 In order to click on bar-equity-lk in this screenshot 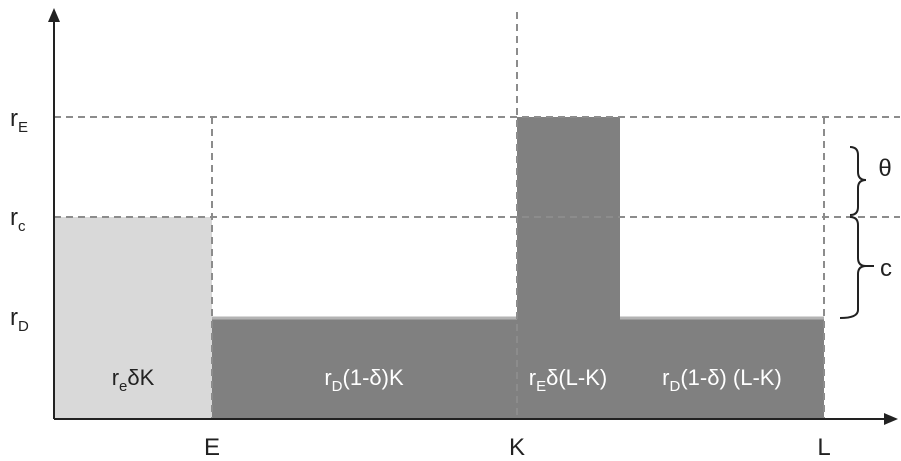, I will do `click(568, 268)`.